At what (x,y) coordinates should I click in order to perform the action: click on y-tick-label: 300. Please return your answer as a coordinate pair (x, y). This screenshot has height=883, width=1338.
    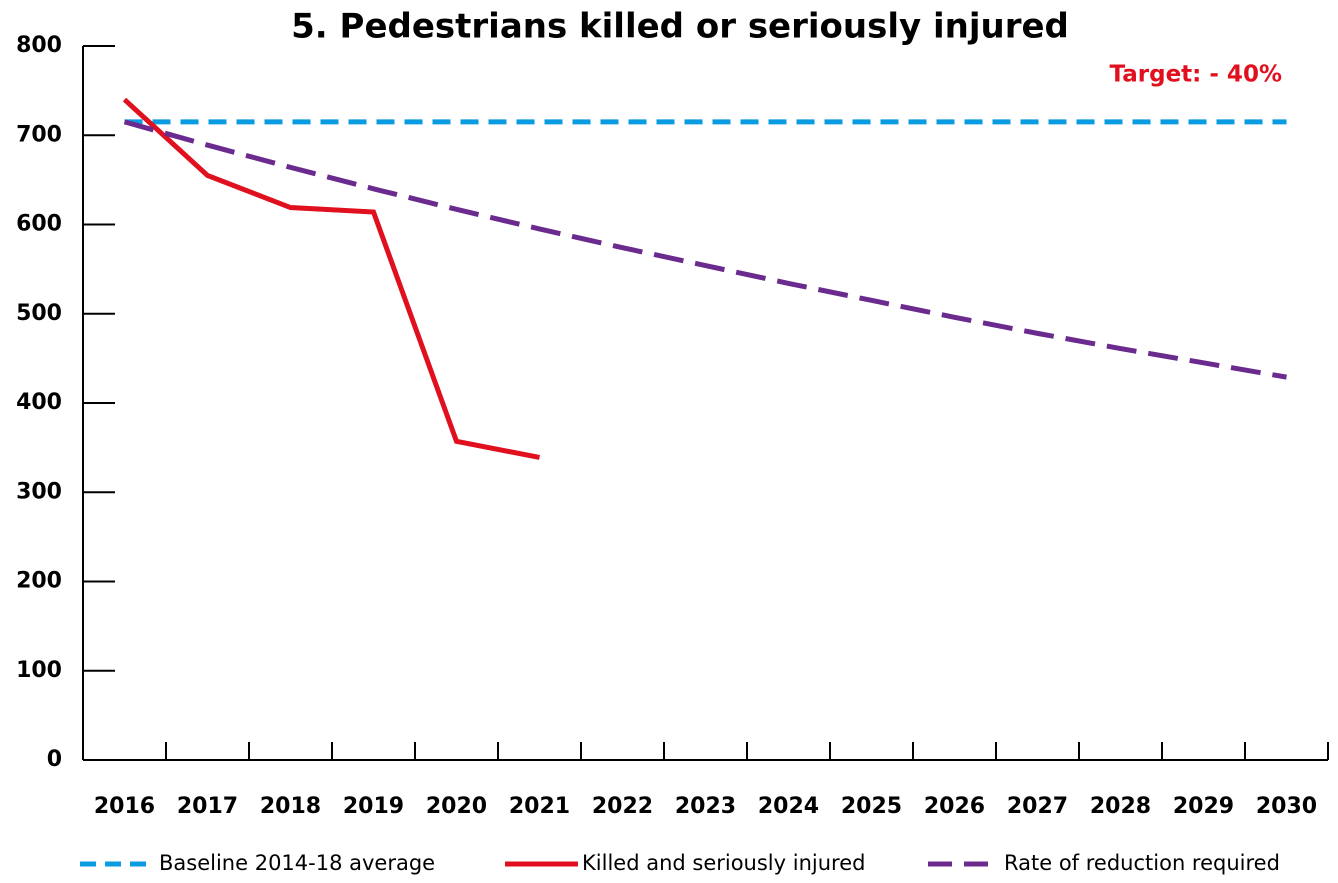
    Looking at the image, I should click on (39, 491).